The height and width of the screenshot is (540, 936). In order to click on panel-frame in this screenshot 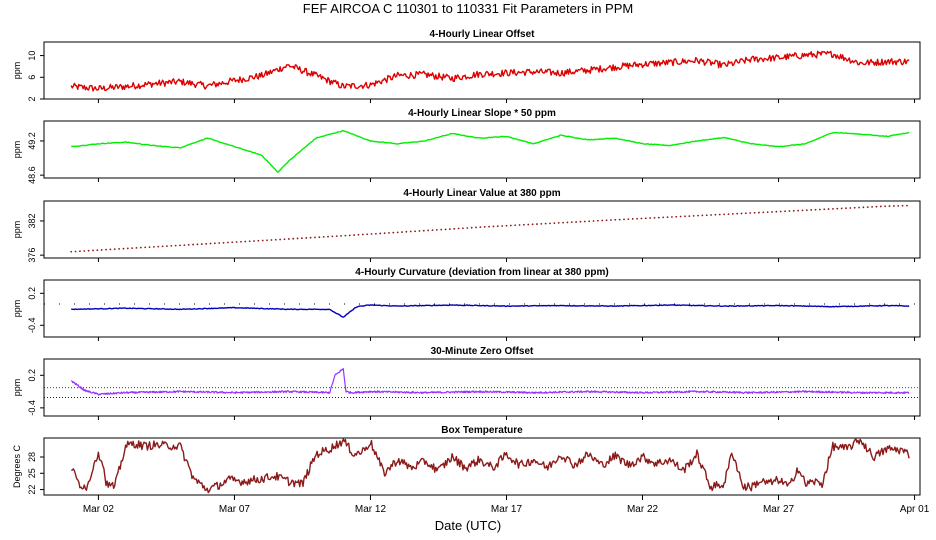, I will do `click(482, 308)`.